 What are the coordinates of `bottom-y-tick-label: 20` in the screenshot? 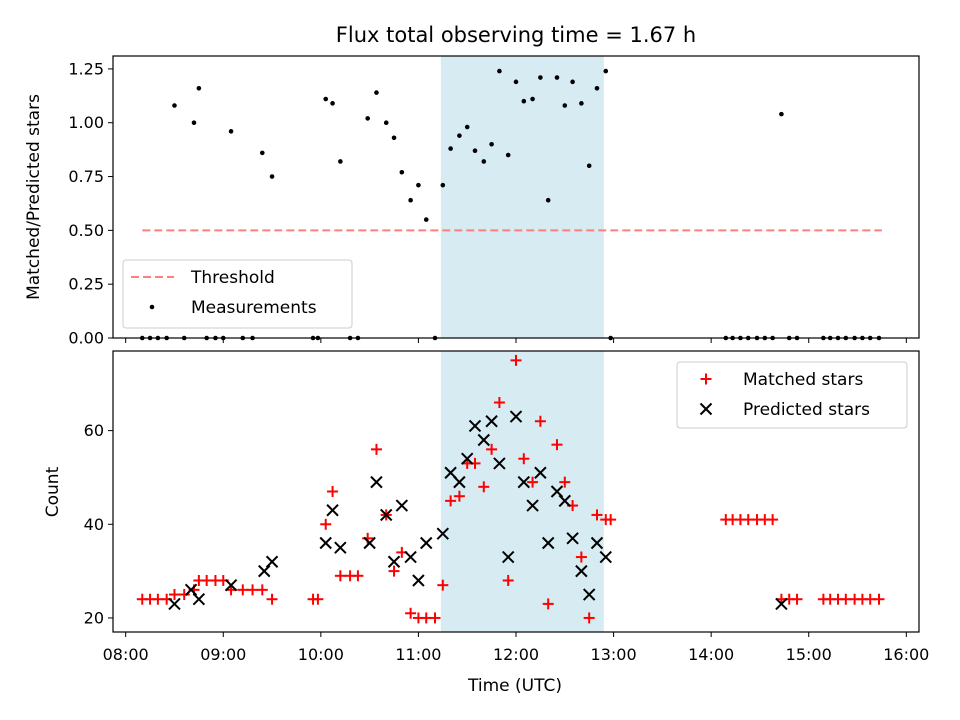 It's located at (94, 617).